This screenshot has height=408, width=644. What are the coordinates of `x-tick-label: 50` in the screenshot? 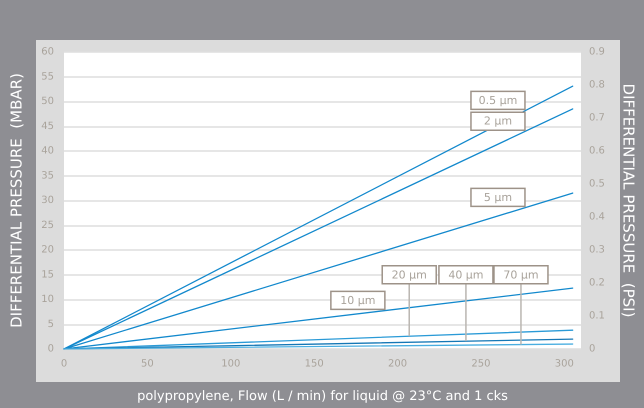 It's located at (147, 364).